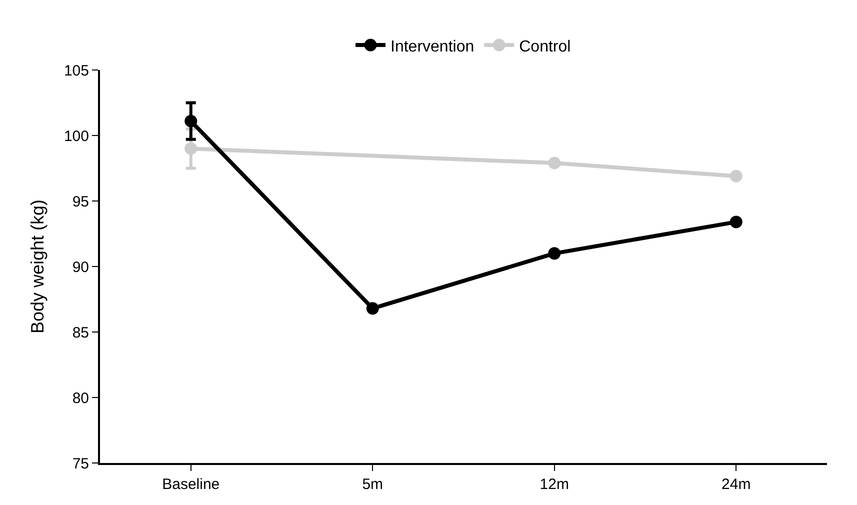 The height and width of the screenshot is (505, 857). I want to click on legend-label: Intervention, so click(432, 47).